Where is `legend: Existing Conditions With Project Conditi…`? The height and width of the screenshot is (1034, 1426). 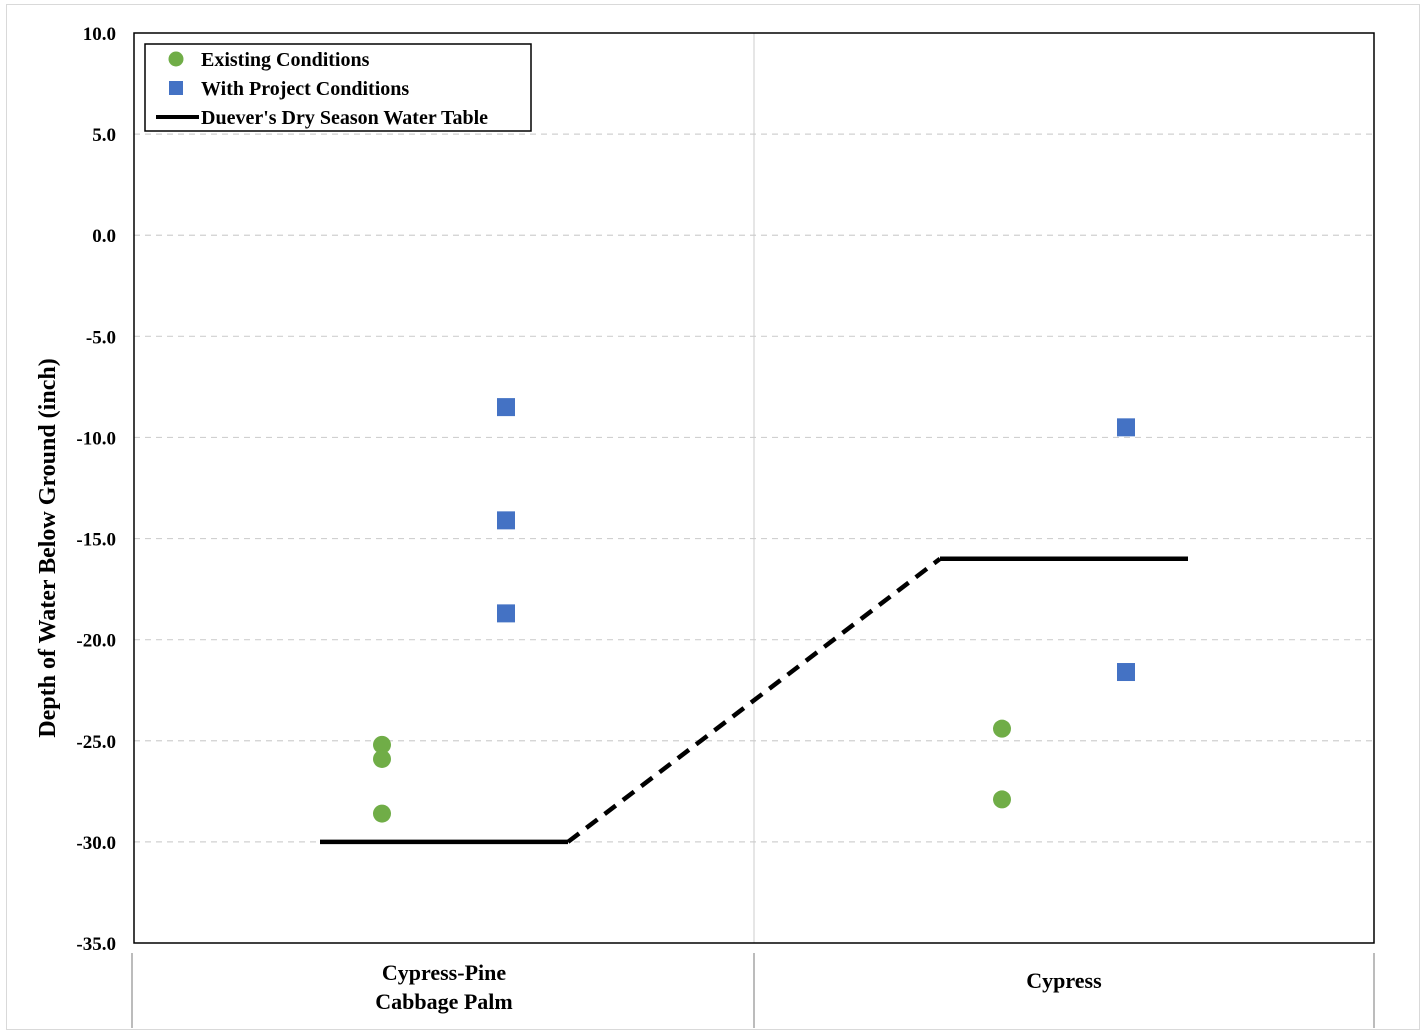 legend: Existing Conditions With Project Conditi… is located at coordinates (338, 87).